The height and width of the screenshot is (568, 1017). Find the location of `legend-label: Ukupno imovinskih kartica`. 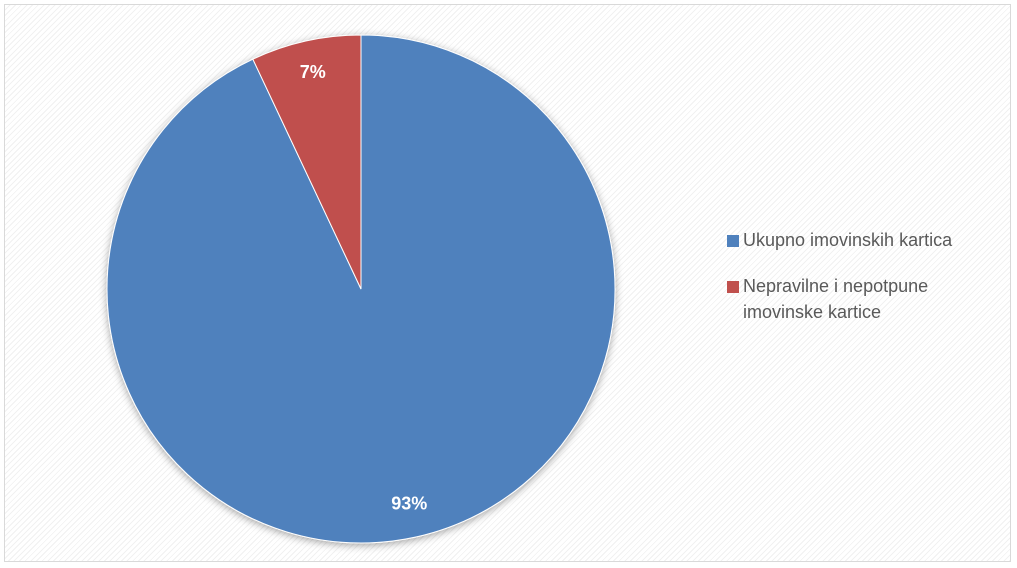

legend-label: Ukupno imovinskih kartica is located at coordinates (848, 240).